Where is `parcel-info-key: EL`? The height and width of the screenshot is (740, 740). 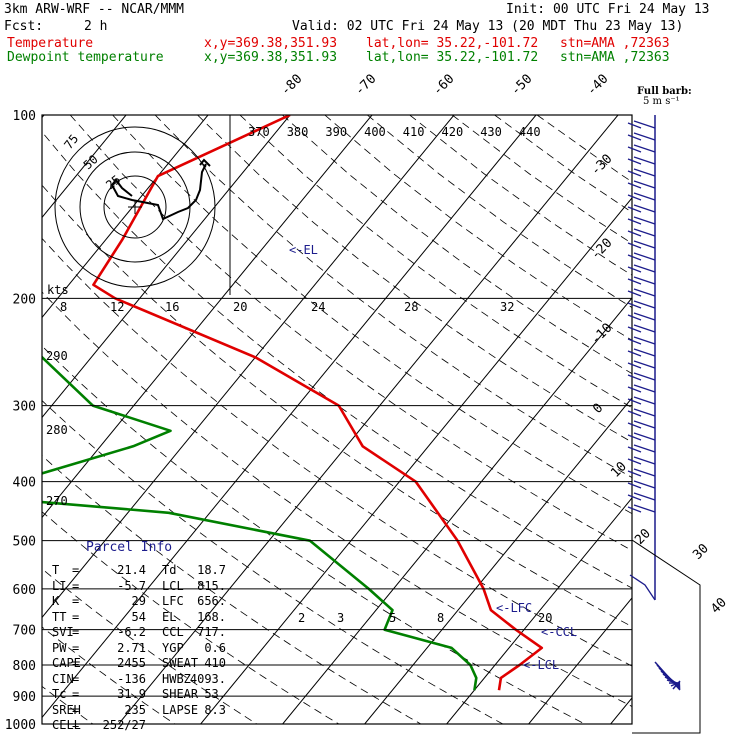
parcel-info-key: EL is located at coordinates (169, 616).